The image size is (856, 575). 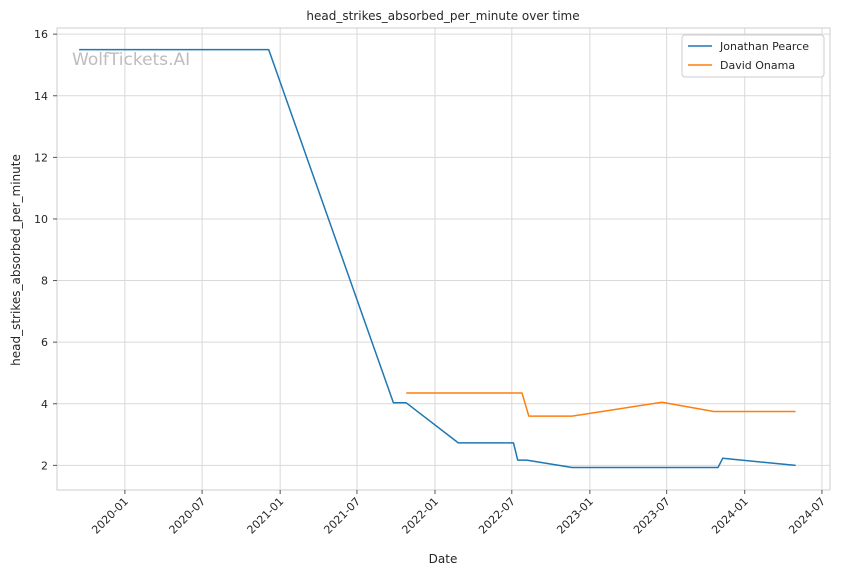 What do you see at coordinates (443, 559) in the screenshot?
I see `x-axis-title: Date` at bounding box center [443, 559].